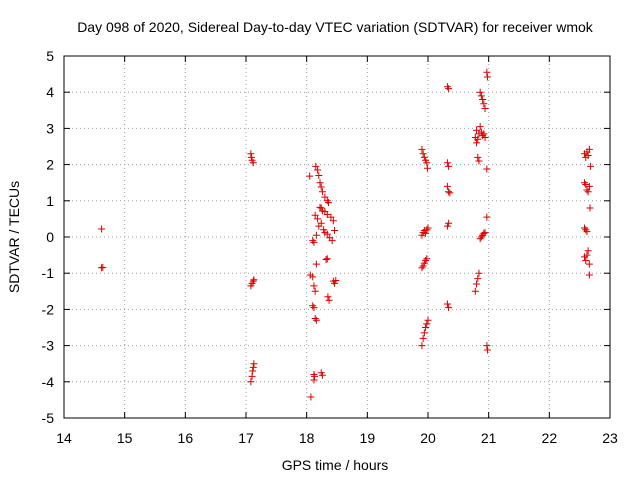 The image size is (640, 480). I want to click on y-axis-label: SDTVAR / TECUs, so click(14, 237).